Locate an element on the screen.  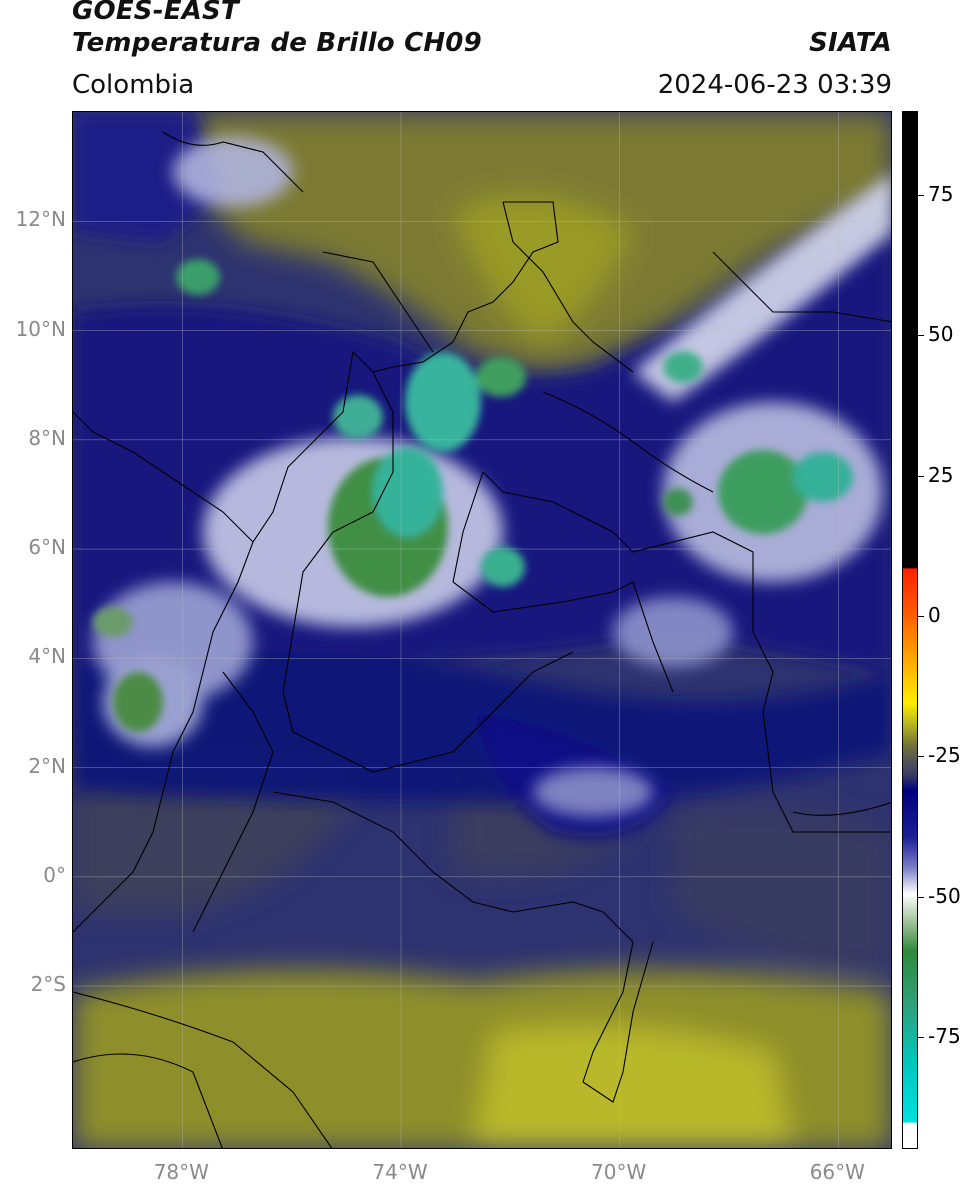
colorbar-tick-label: 25 is located at coordinates (941, 474).